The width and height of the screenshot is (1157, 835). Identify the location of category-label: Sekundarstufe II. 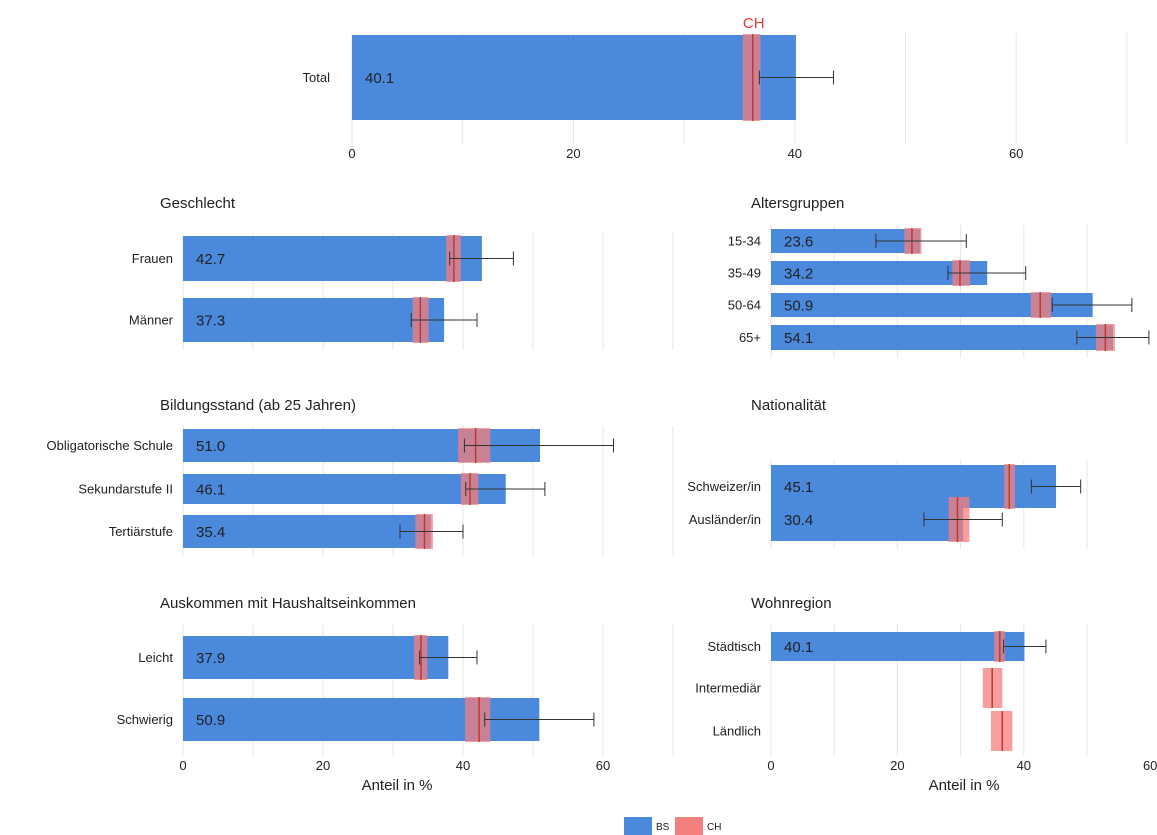
(125, 489).